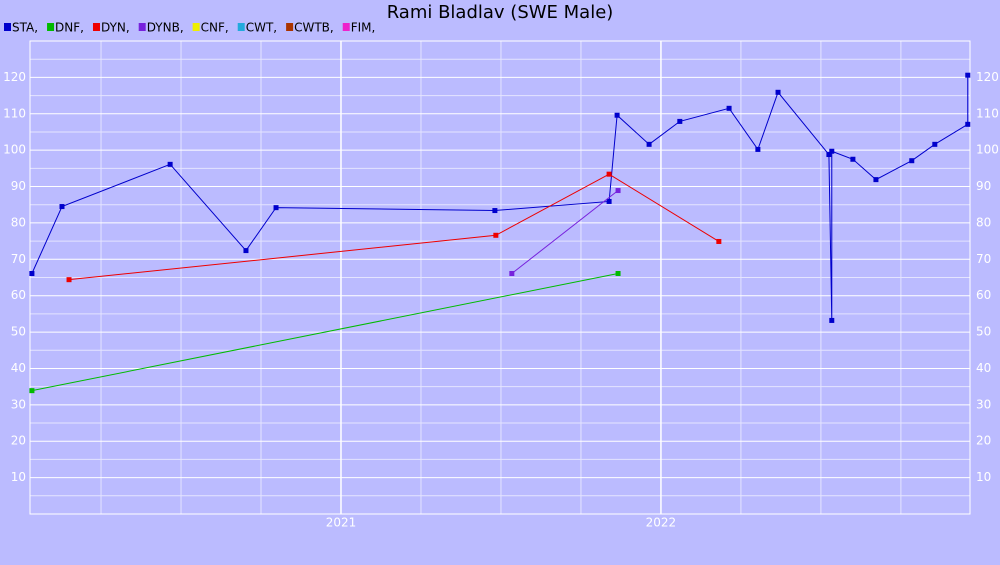 The image size is (1000, 565). What do you see at coordinates (18, 368) in the screenshot?
I see `y-tick-label: 40` at bounding box center [18, 368].